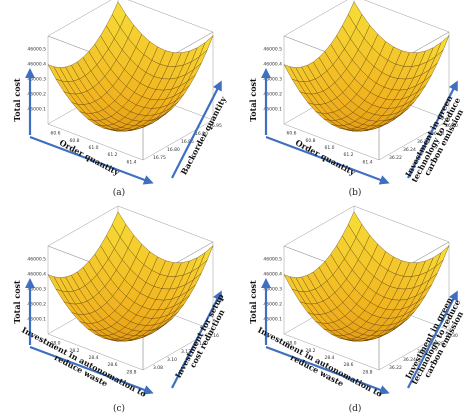  I want to click on panel-d-arrows, so click(359, 336).